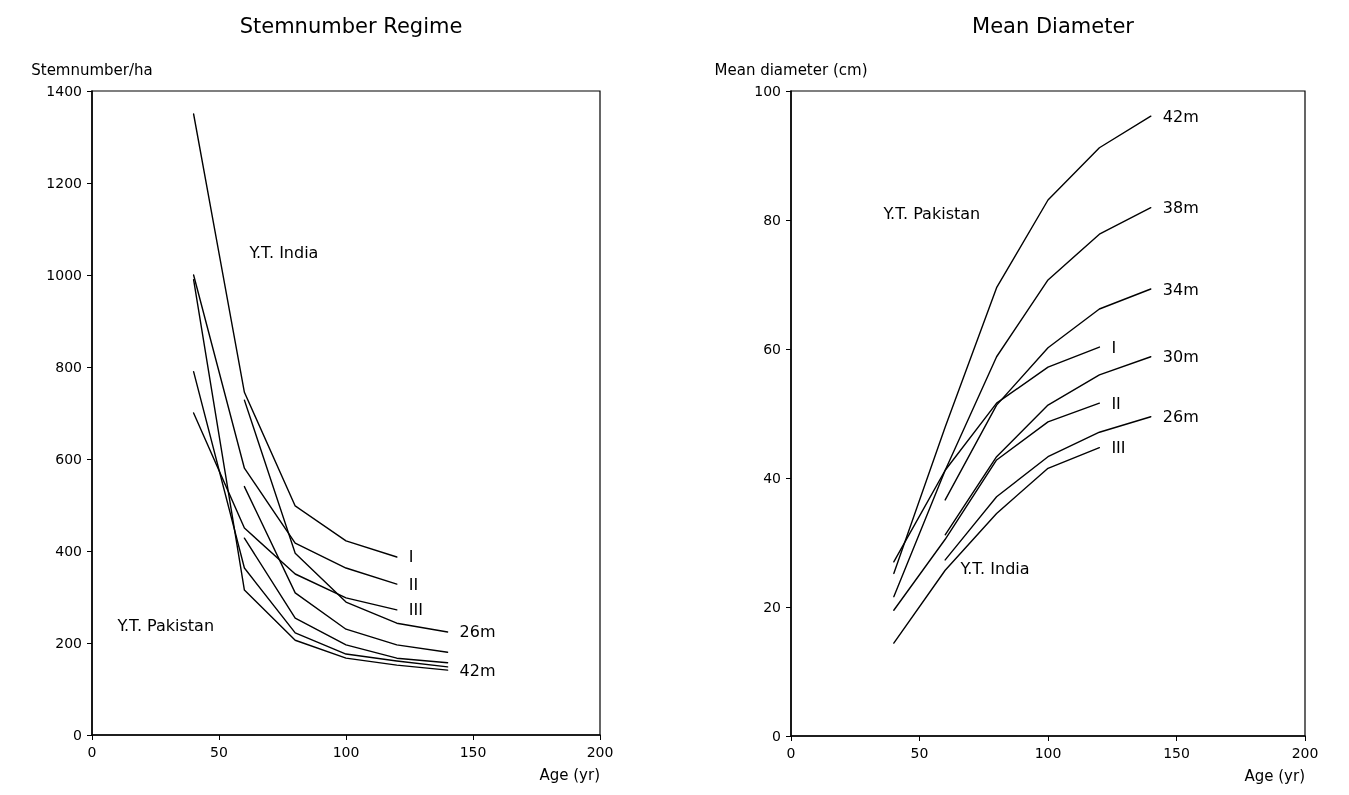 This screenshot has height=795, width=1349. What do you see at coordinates (767, 91) in the screenshot?
I see `y-tick-label: 100` at bounding box center [767, 91].